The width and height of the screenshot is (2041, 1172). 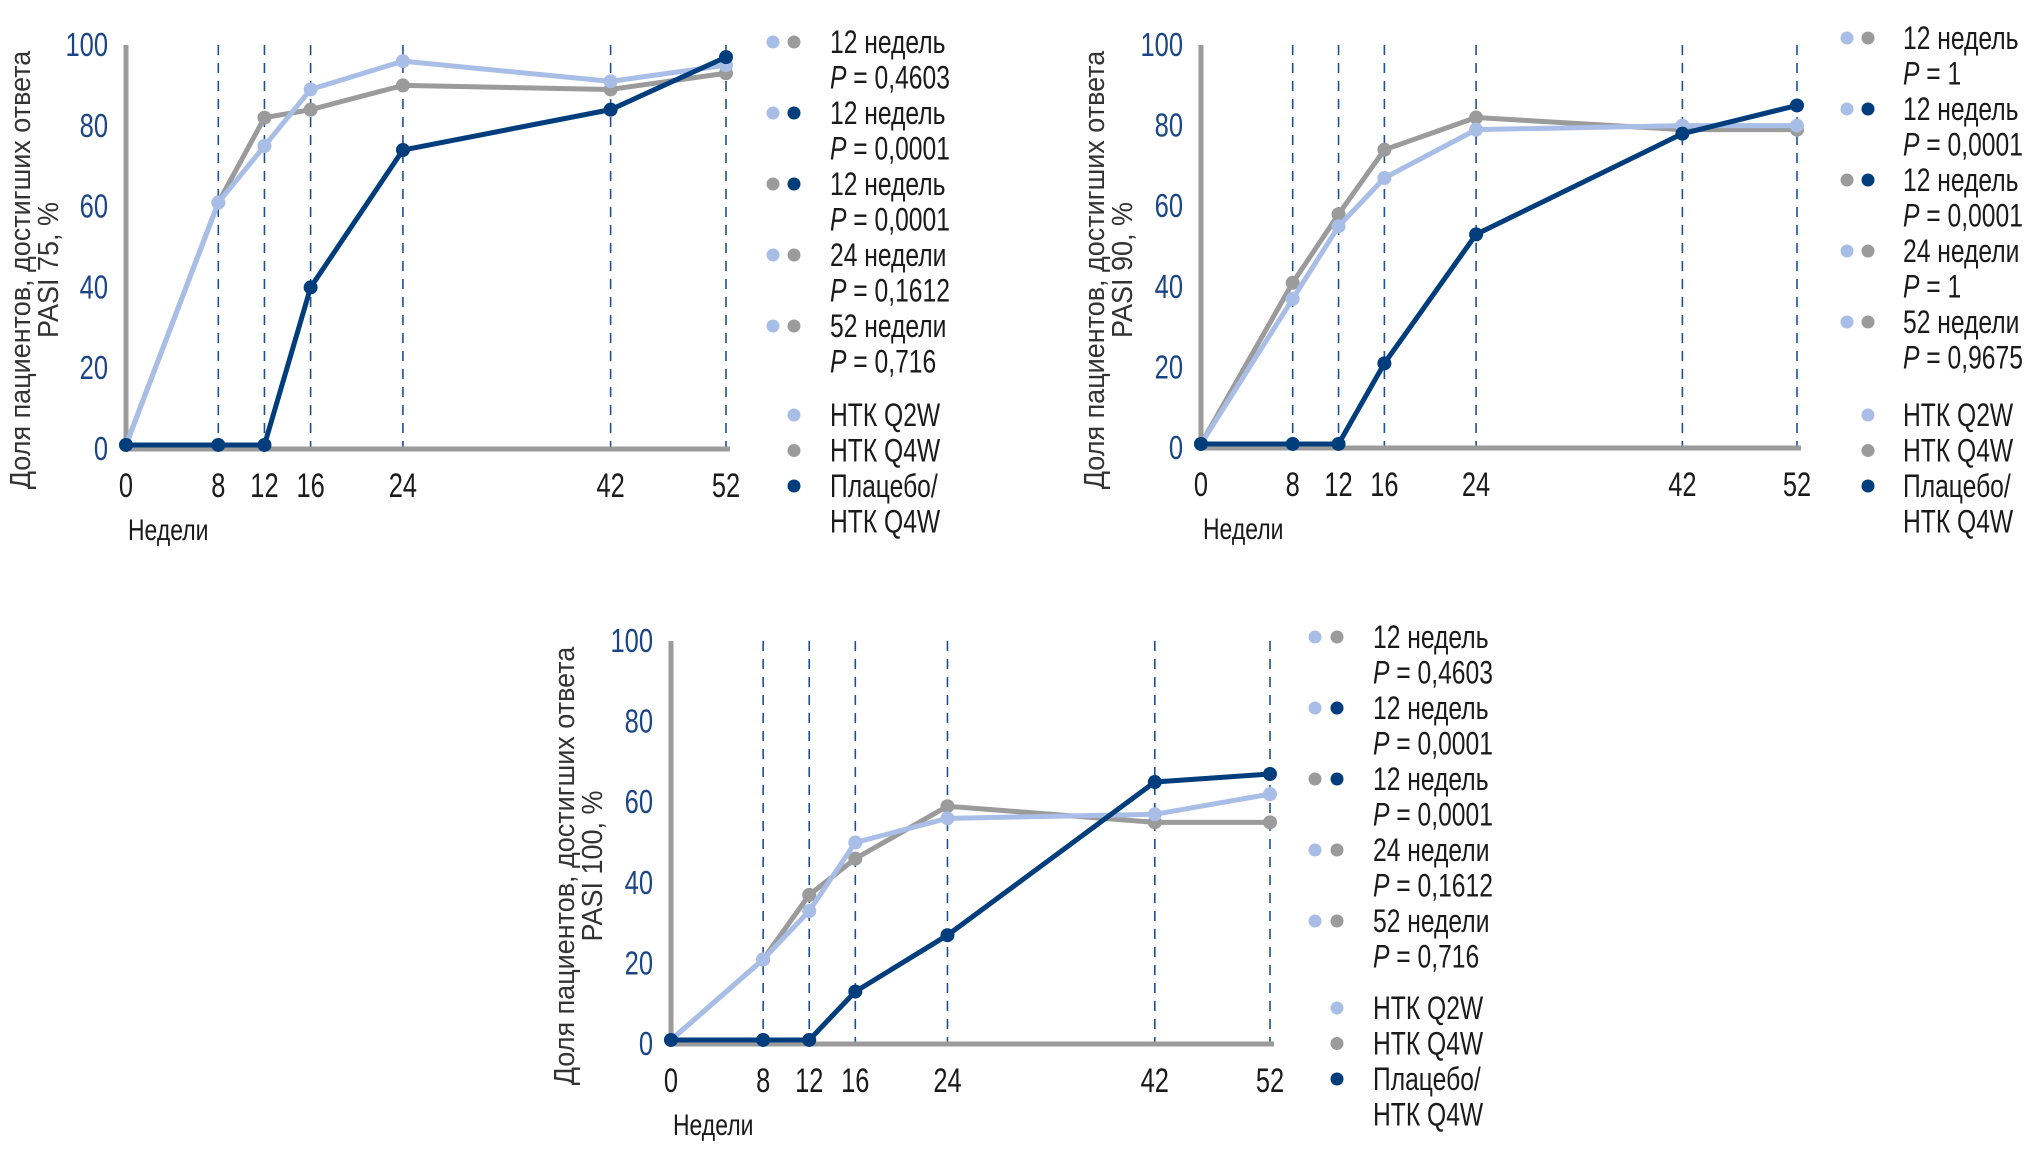 What do you see at coordinates (1499, 274) in the screenshot?
I see `series-line-placebo` at bounding box center [1499, 274].